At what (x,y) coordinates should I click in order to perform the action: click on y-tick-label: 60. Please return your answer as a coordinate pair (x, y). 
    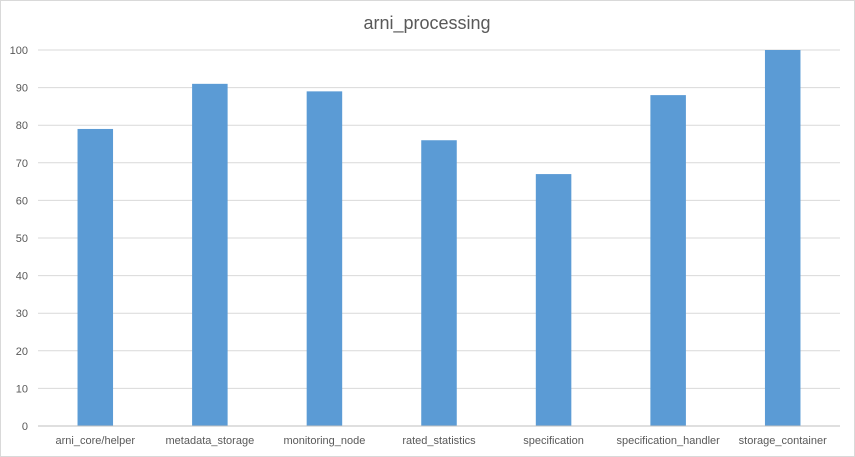
    Looking at the image, I should click on (22, 201).